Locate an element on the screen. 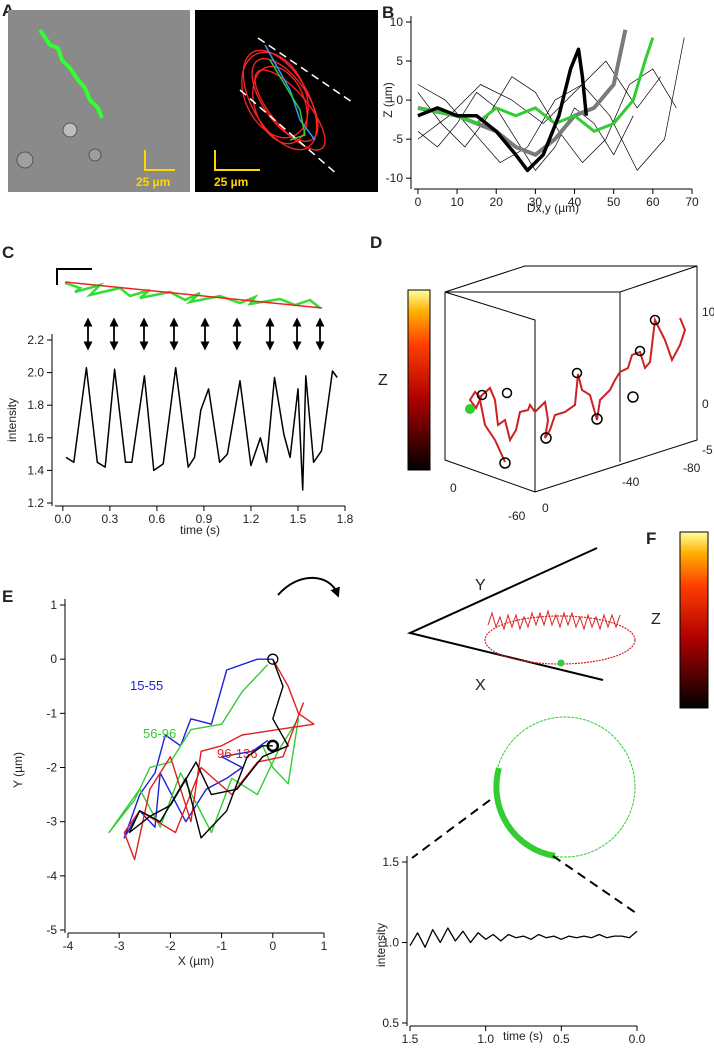 This screenshot has width=714, height=1049. fit-line is located at coordinates (193, 295).